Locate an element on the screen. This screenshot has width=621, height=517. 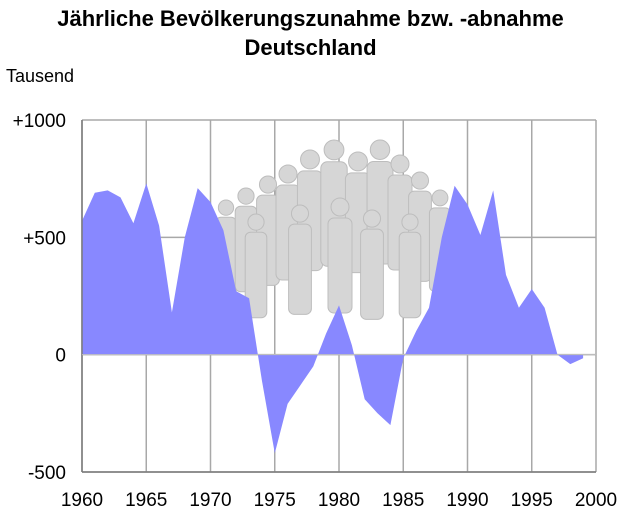
x-tick-label: 1985 is located at coordinates (403, 500).